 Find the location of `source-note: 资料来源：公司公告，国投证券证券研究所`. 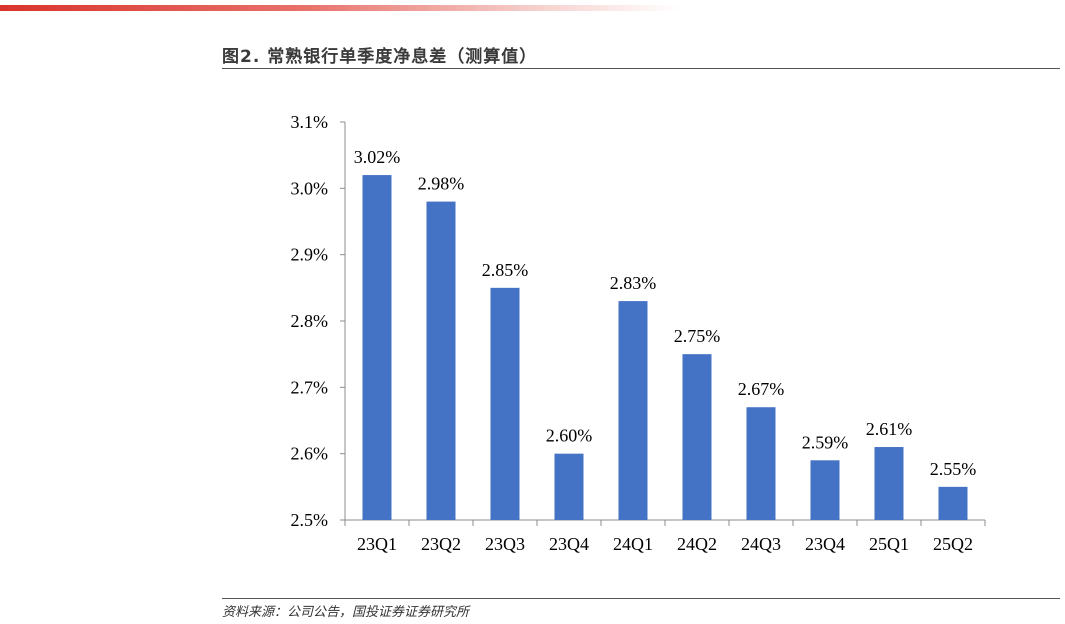

source-note: 资料来源：公司公告，国投证券证券研究所 is located at coordinates (346, 612).